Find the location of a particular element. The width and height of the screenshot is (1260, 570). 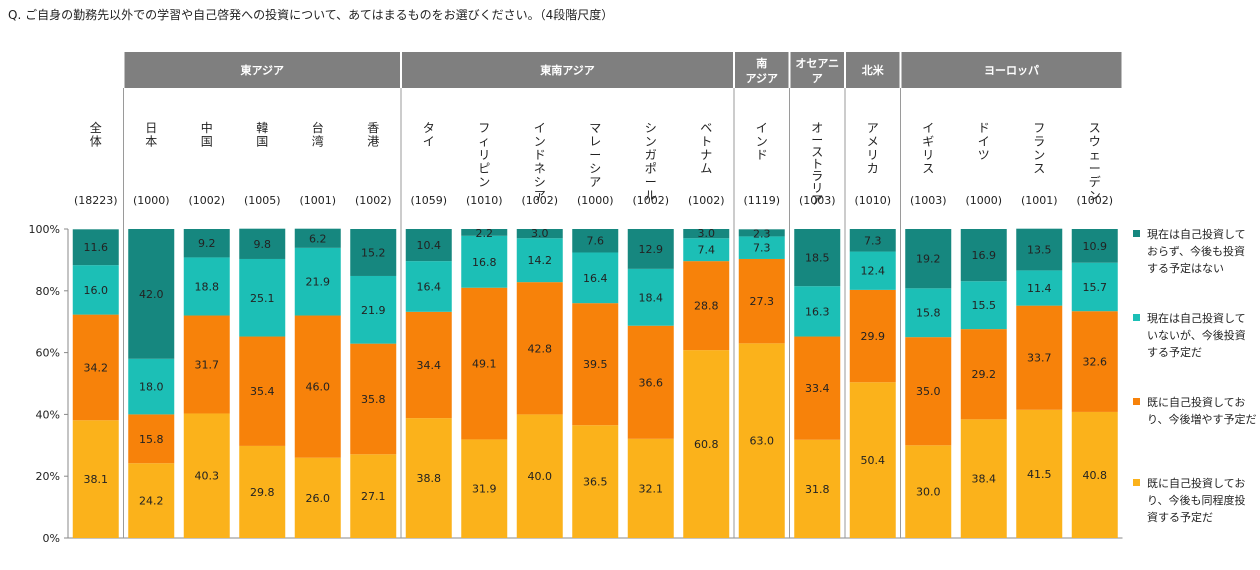

category-label: 韓 is located at coordinates (262, 128).